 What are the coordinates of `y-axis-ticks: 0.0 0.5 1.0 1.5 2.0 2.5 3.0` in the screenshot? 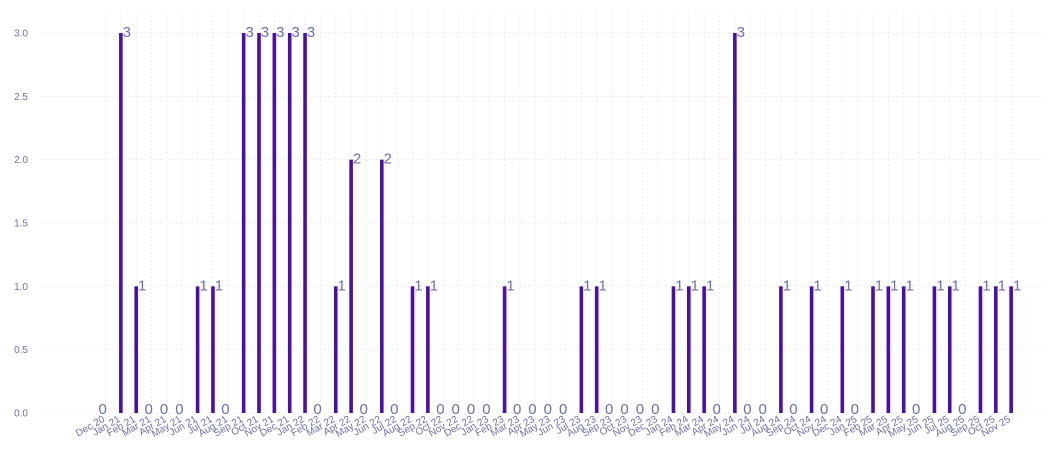 It's located at (21, 224).